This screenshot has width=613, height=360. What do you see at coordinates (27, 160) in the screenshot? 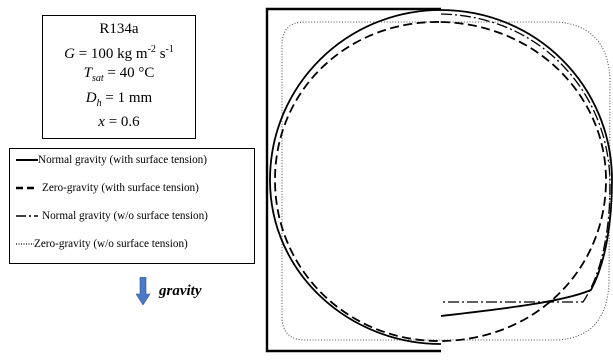
I see `legend-swatch-solid` at bounding box center [27, 160].